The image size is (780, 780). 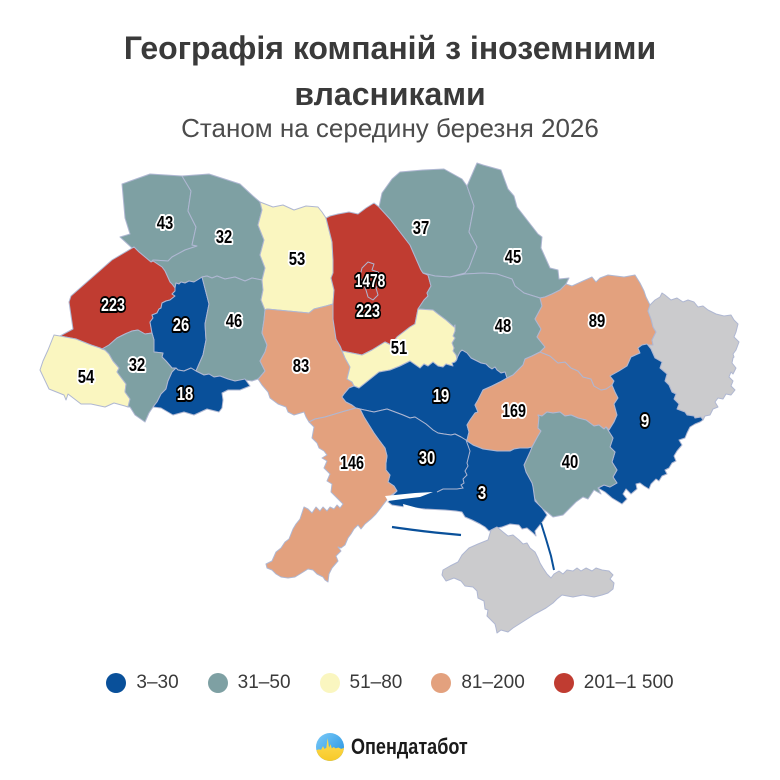 I want to click on svg-text: 30, so click(x=427, y=458).